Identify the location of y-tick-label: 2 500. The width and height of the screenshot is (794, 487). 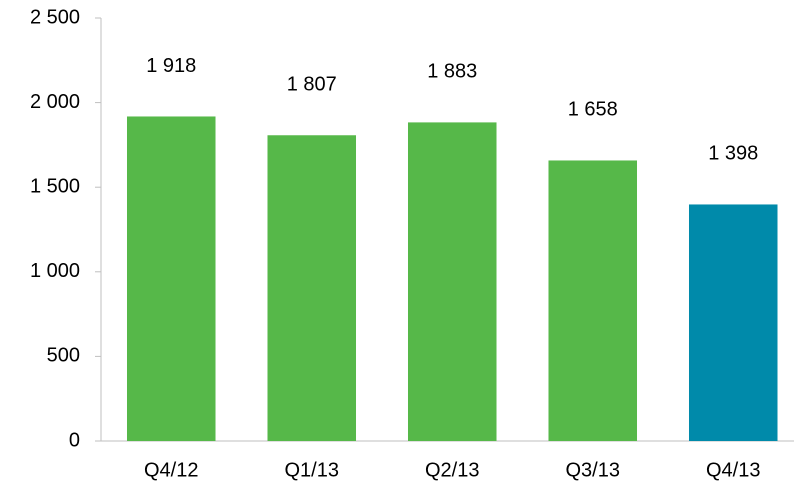
(55, 17).